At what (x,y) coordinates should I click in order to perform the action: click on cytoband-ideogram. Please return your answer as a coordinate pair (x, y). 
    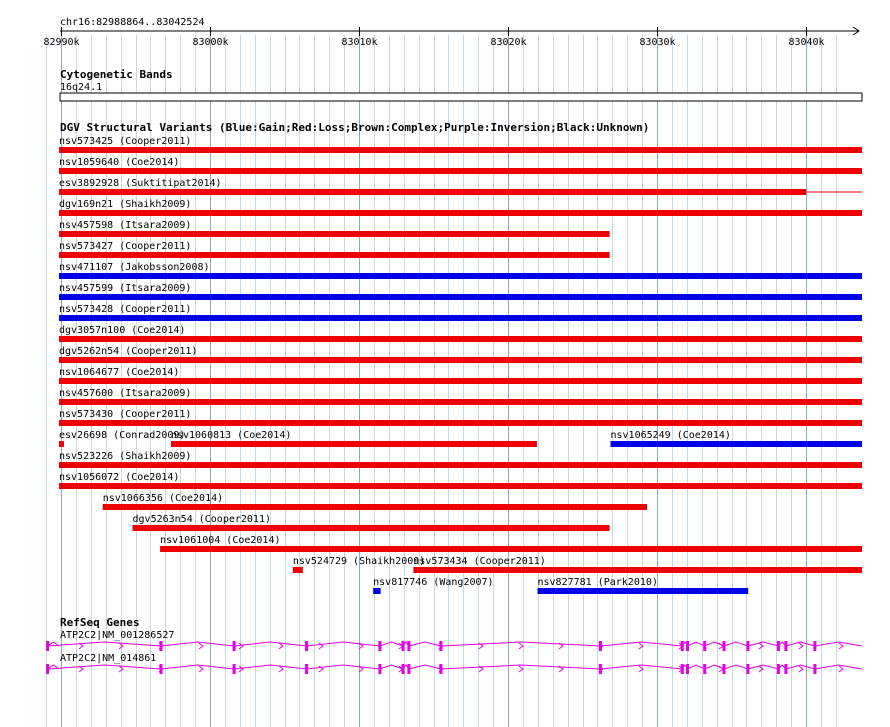
    Looking at the image, I should click on (461, 97).